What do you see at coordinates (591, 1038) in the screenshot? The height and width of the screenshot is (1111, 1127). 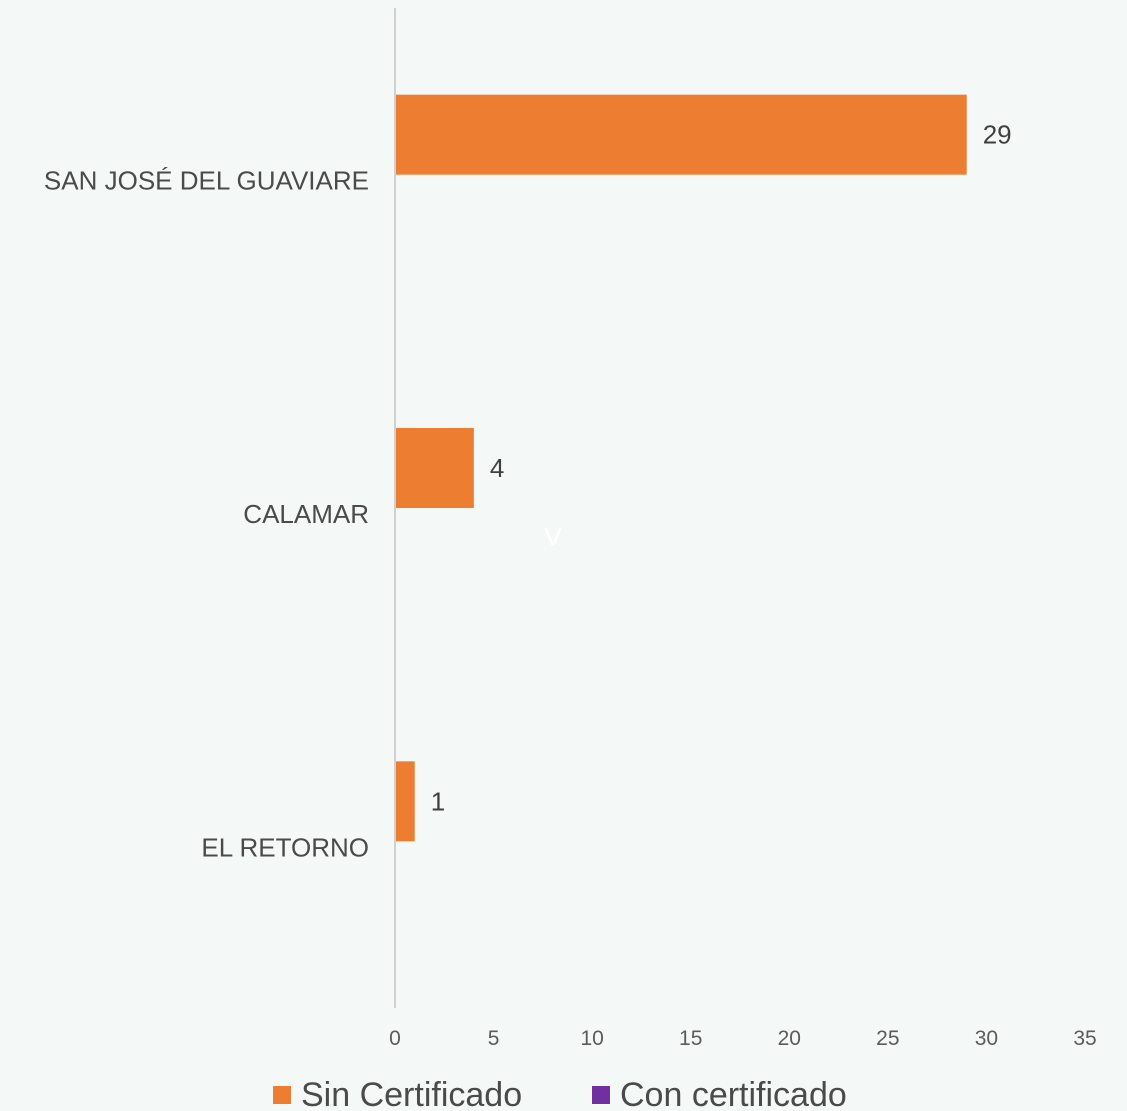 I see `x-tick-label: 10` at bounding box center [591, 1038].